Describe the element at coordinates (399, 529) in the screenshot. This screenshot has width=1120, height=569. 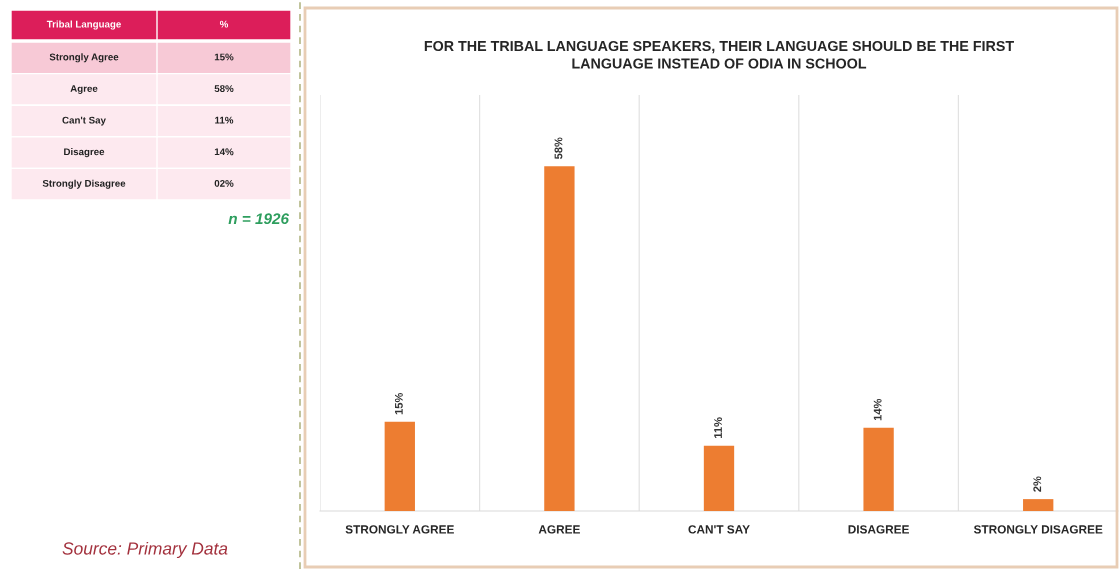
I see `x-tick-label: STRONGLY AGREE` at that location.